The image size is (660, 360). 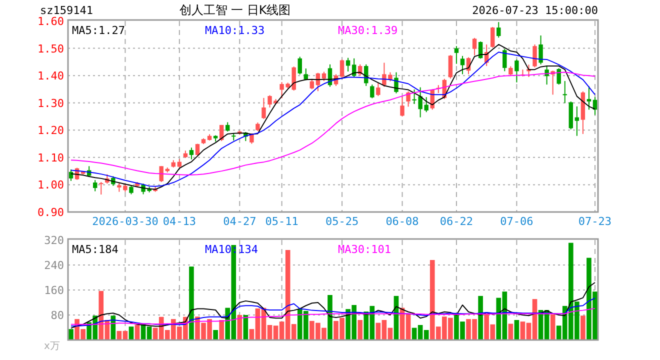 I want to click on x-tick-label: 07-23, so click(x=595, y=221).